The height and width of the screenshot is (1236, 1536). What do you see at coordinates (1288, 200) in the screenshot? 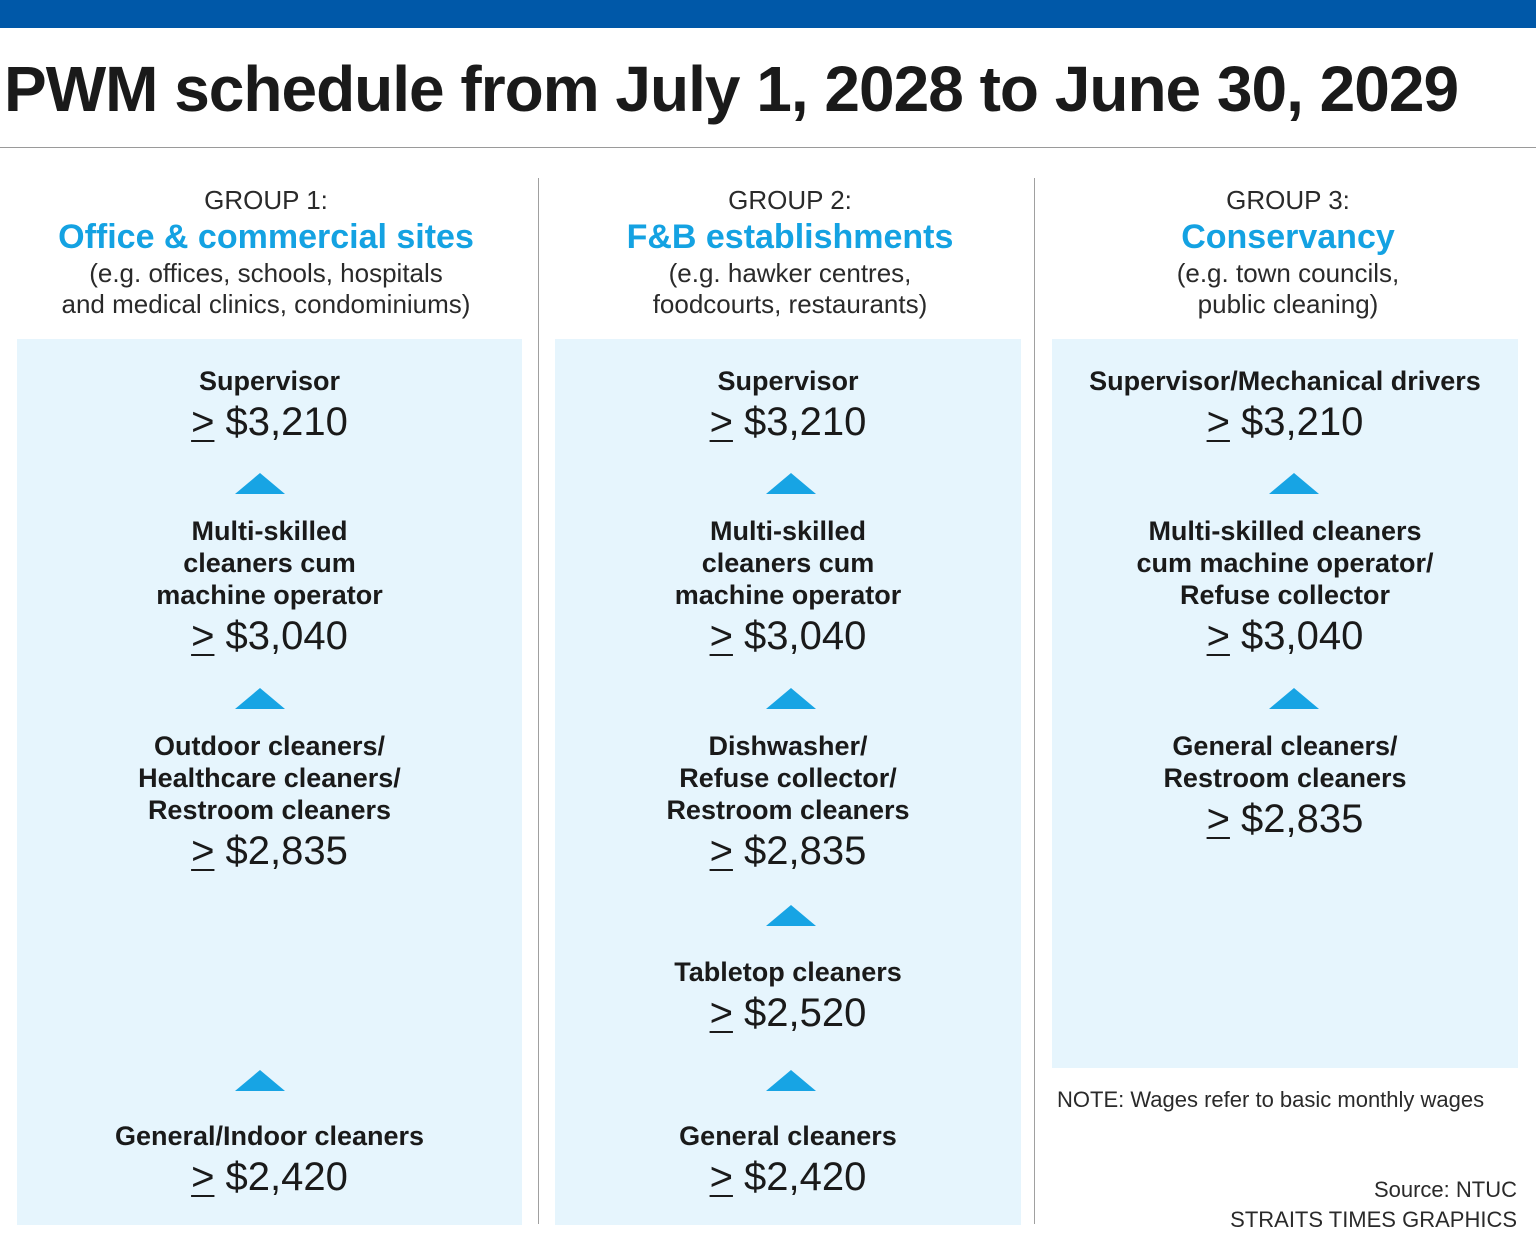
I see `group-3-label: GROUP 3:` at bounding box center [1288, 200].